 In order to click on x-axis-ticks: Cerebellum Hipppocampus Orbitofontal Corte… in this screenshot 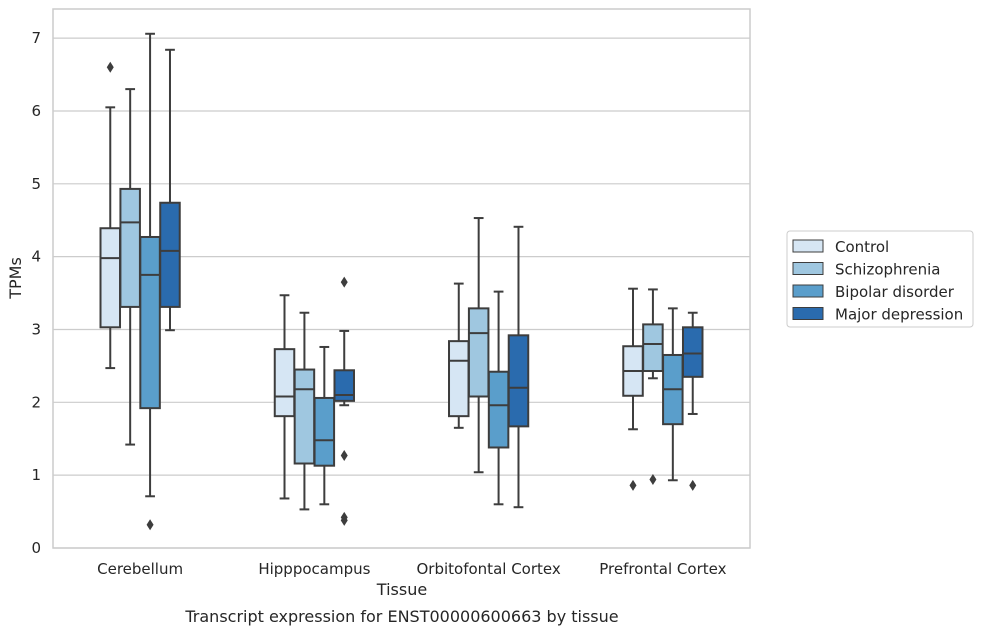, I will do `click(411, 569)`.